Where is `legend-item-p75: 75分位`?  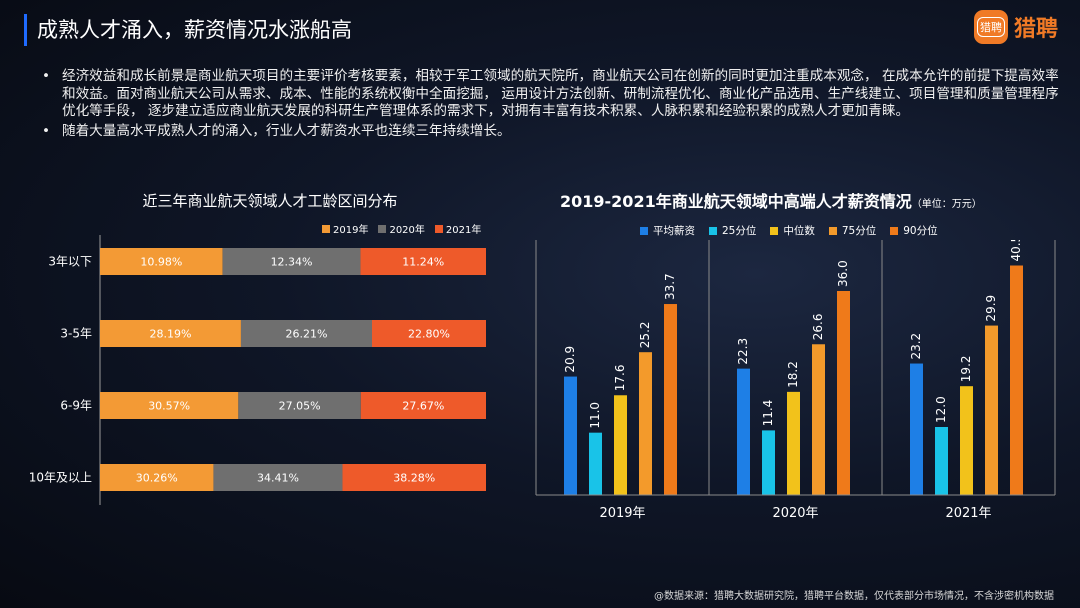
legend-item-p75: 75分位 is located at coordinates (852, 230).